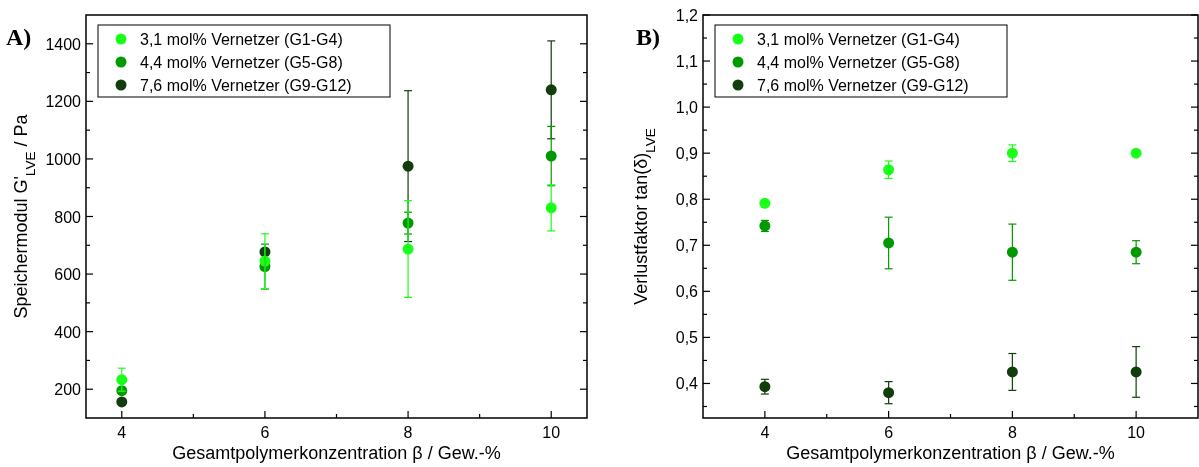  I want to click on y-tick-label: 1,2, so click(687, 15).